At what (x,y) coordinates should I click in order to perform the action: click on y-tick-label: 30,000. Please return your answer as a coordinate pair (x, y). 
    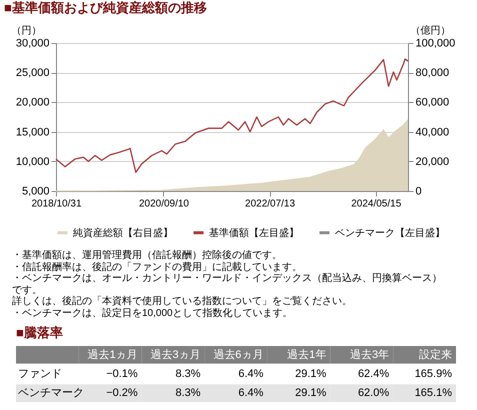
    Looking at the image, I should click on (33, 44).